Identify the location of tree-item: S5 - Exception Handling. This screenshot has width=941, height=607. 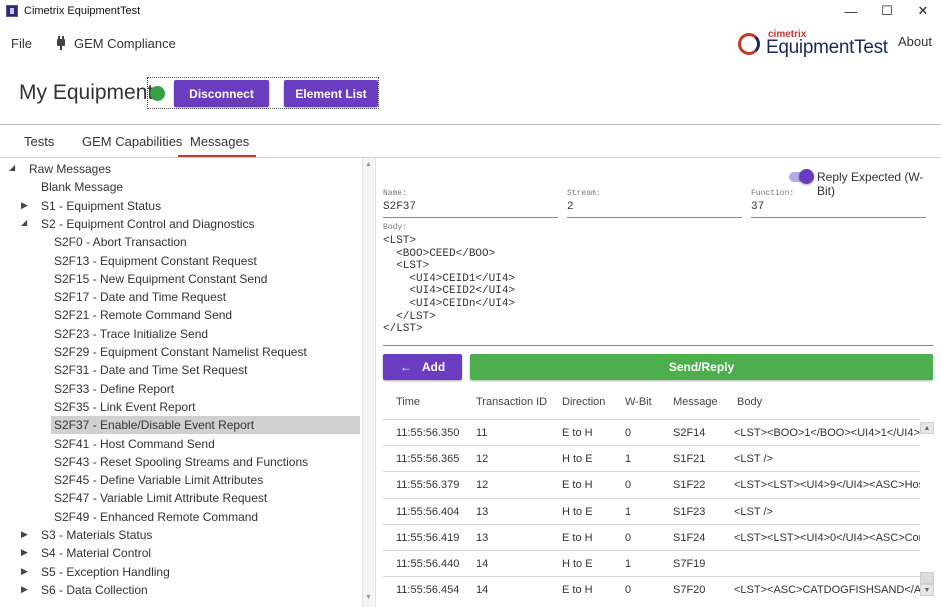
(104, 572).